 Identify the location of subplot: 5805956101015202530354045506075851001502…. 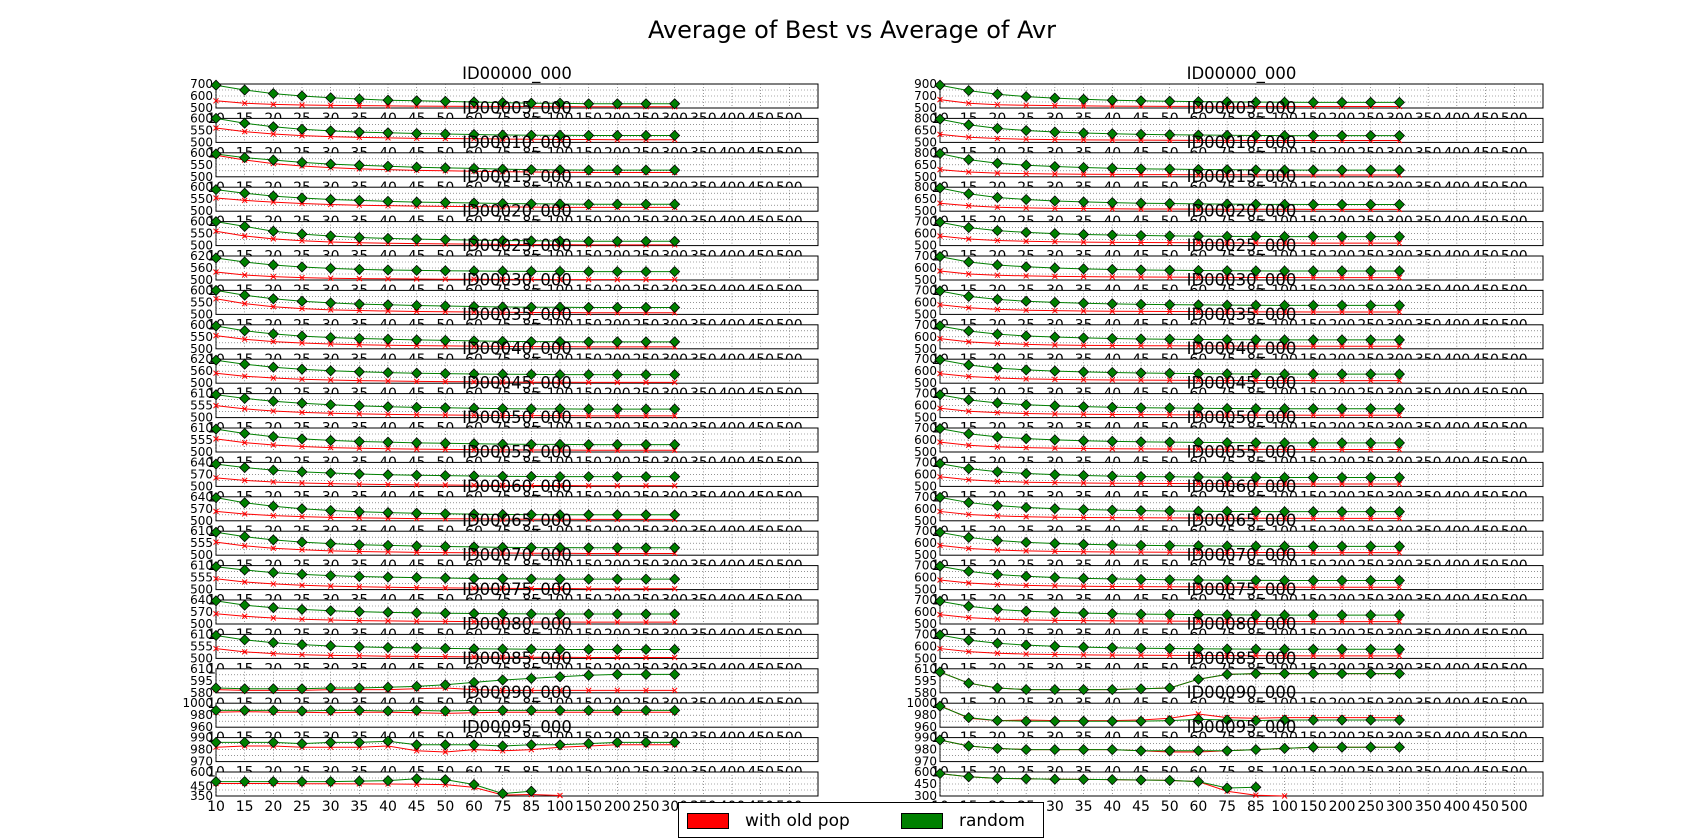
(504, 680).